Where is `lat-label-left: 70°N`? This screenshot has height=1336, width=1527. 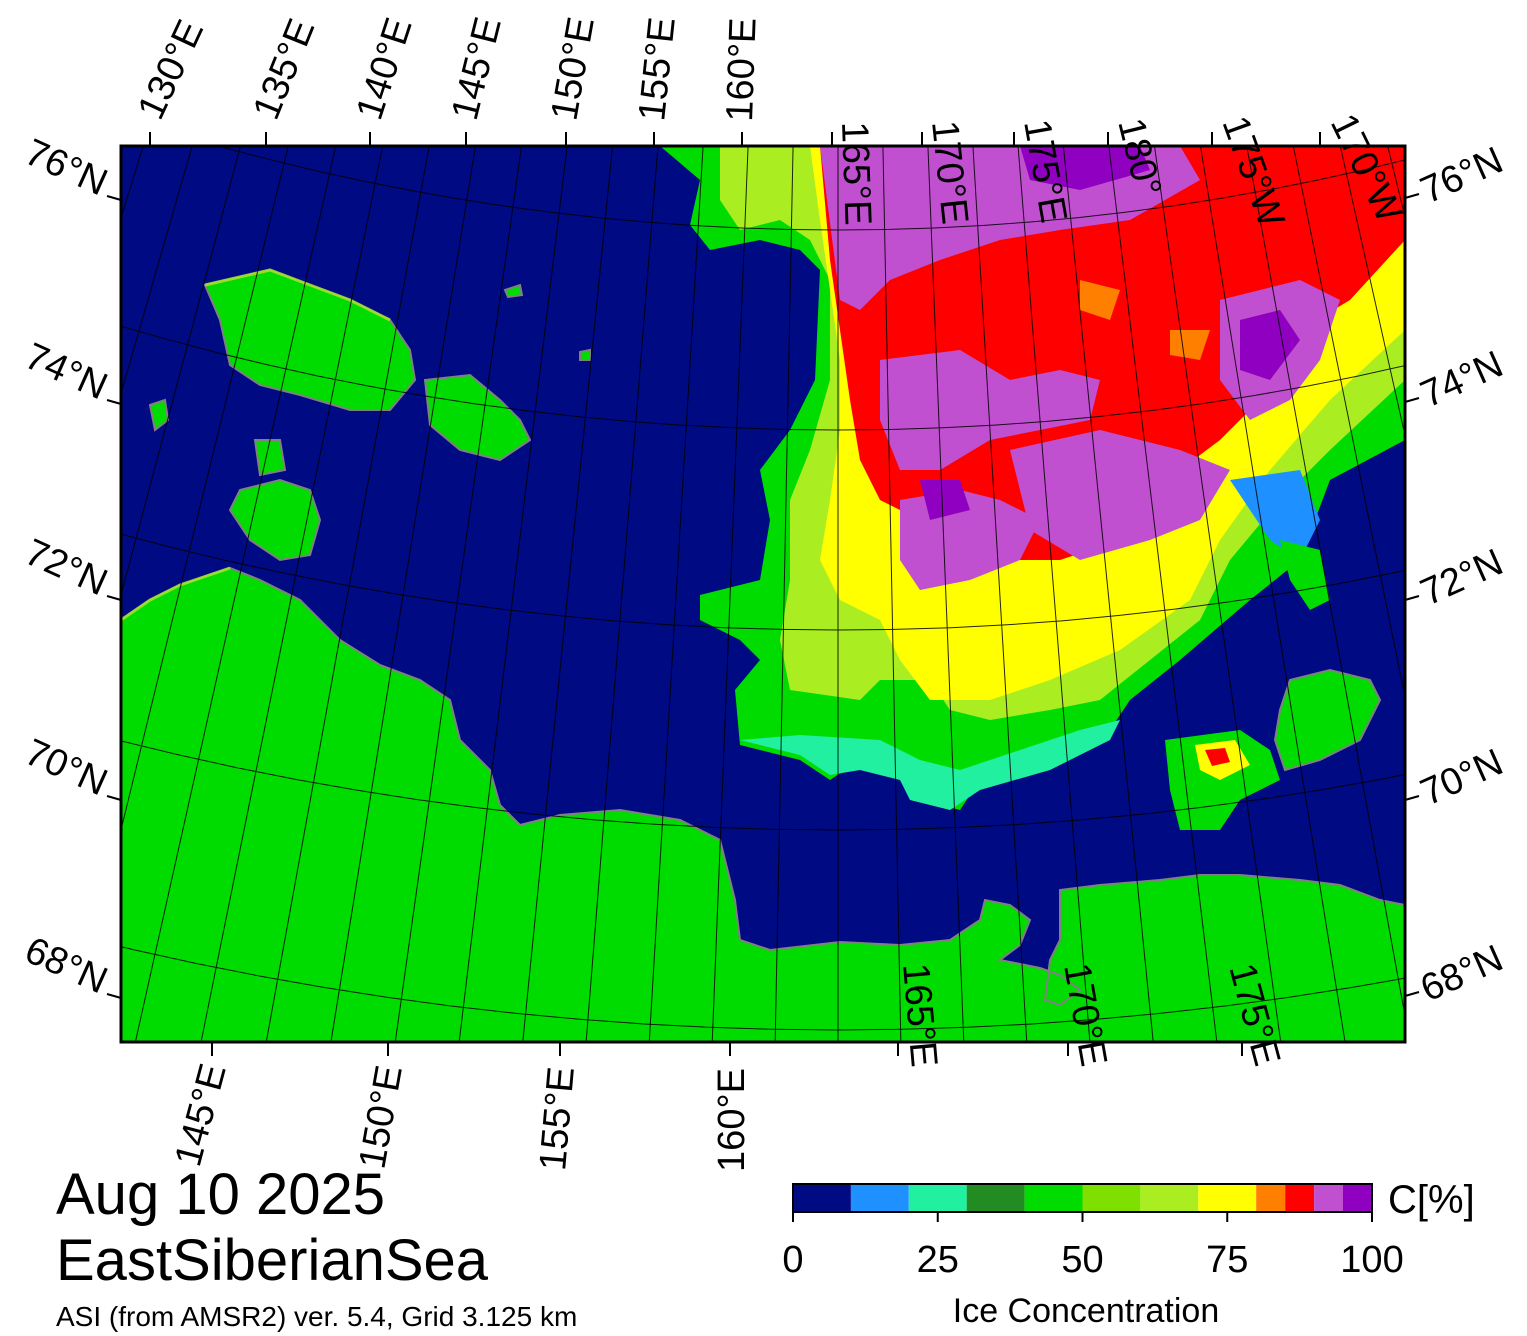
lat-label-left: 70°N is located at coordinates (66, 767).